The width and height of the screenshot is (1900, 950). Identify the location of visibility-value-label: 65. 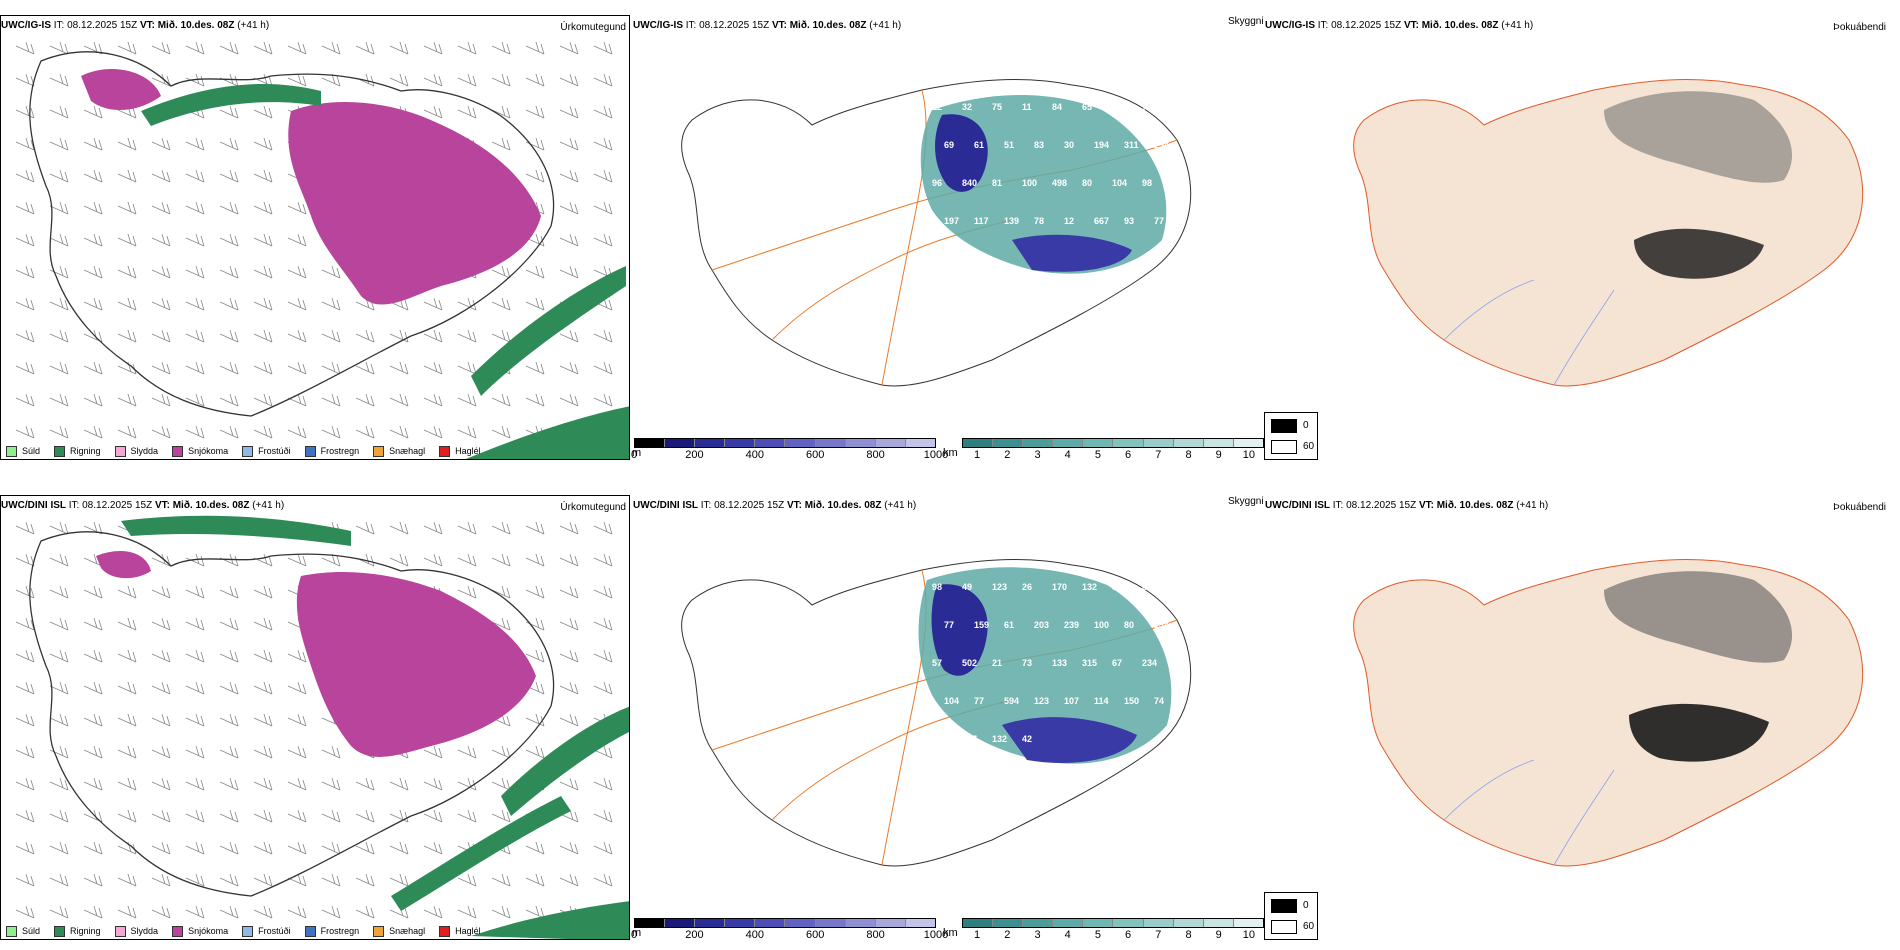
(1087, 107).